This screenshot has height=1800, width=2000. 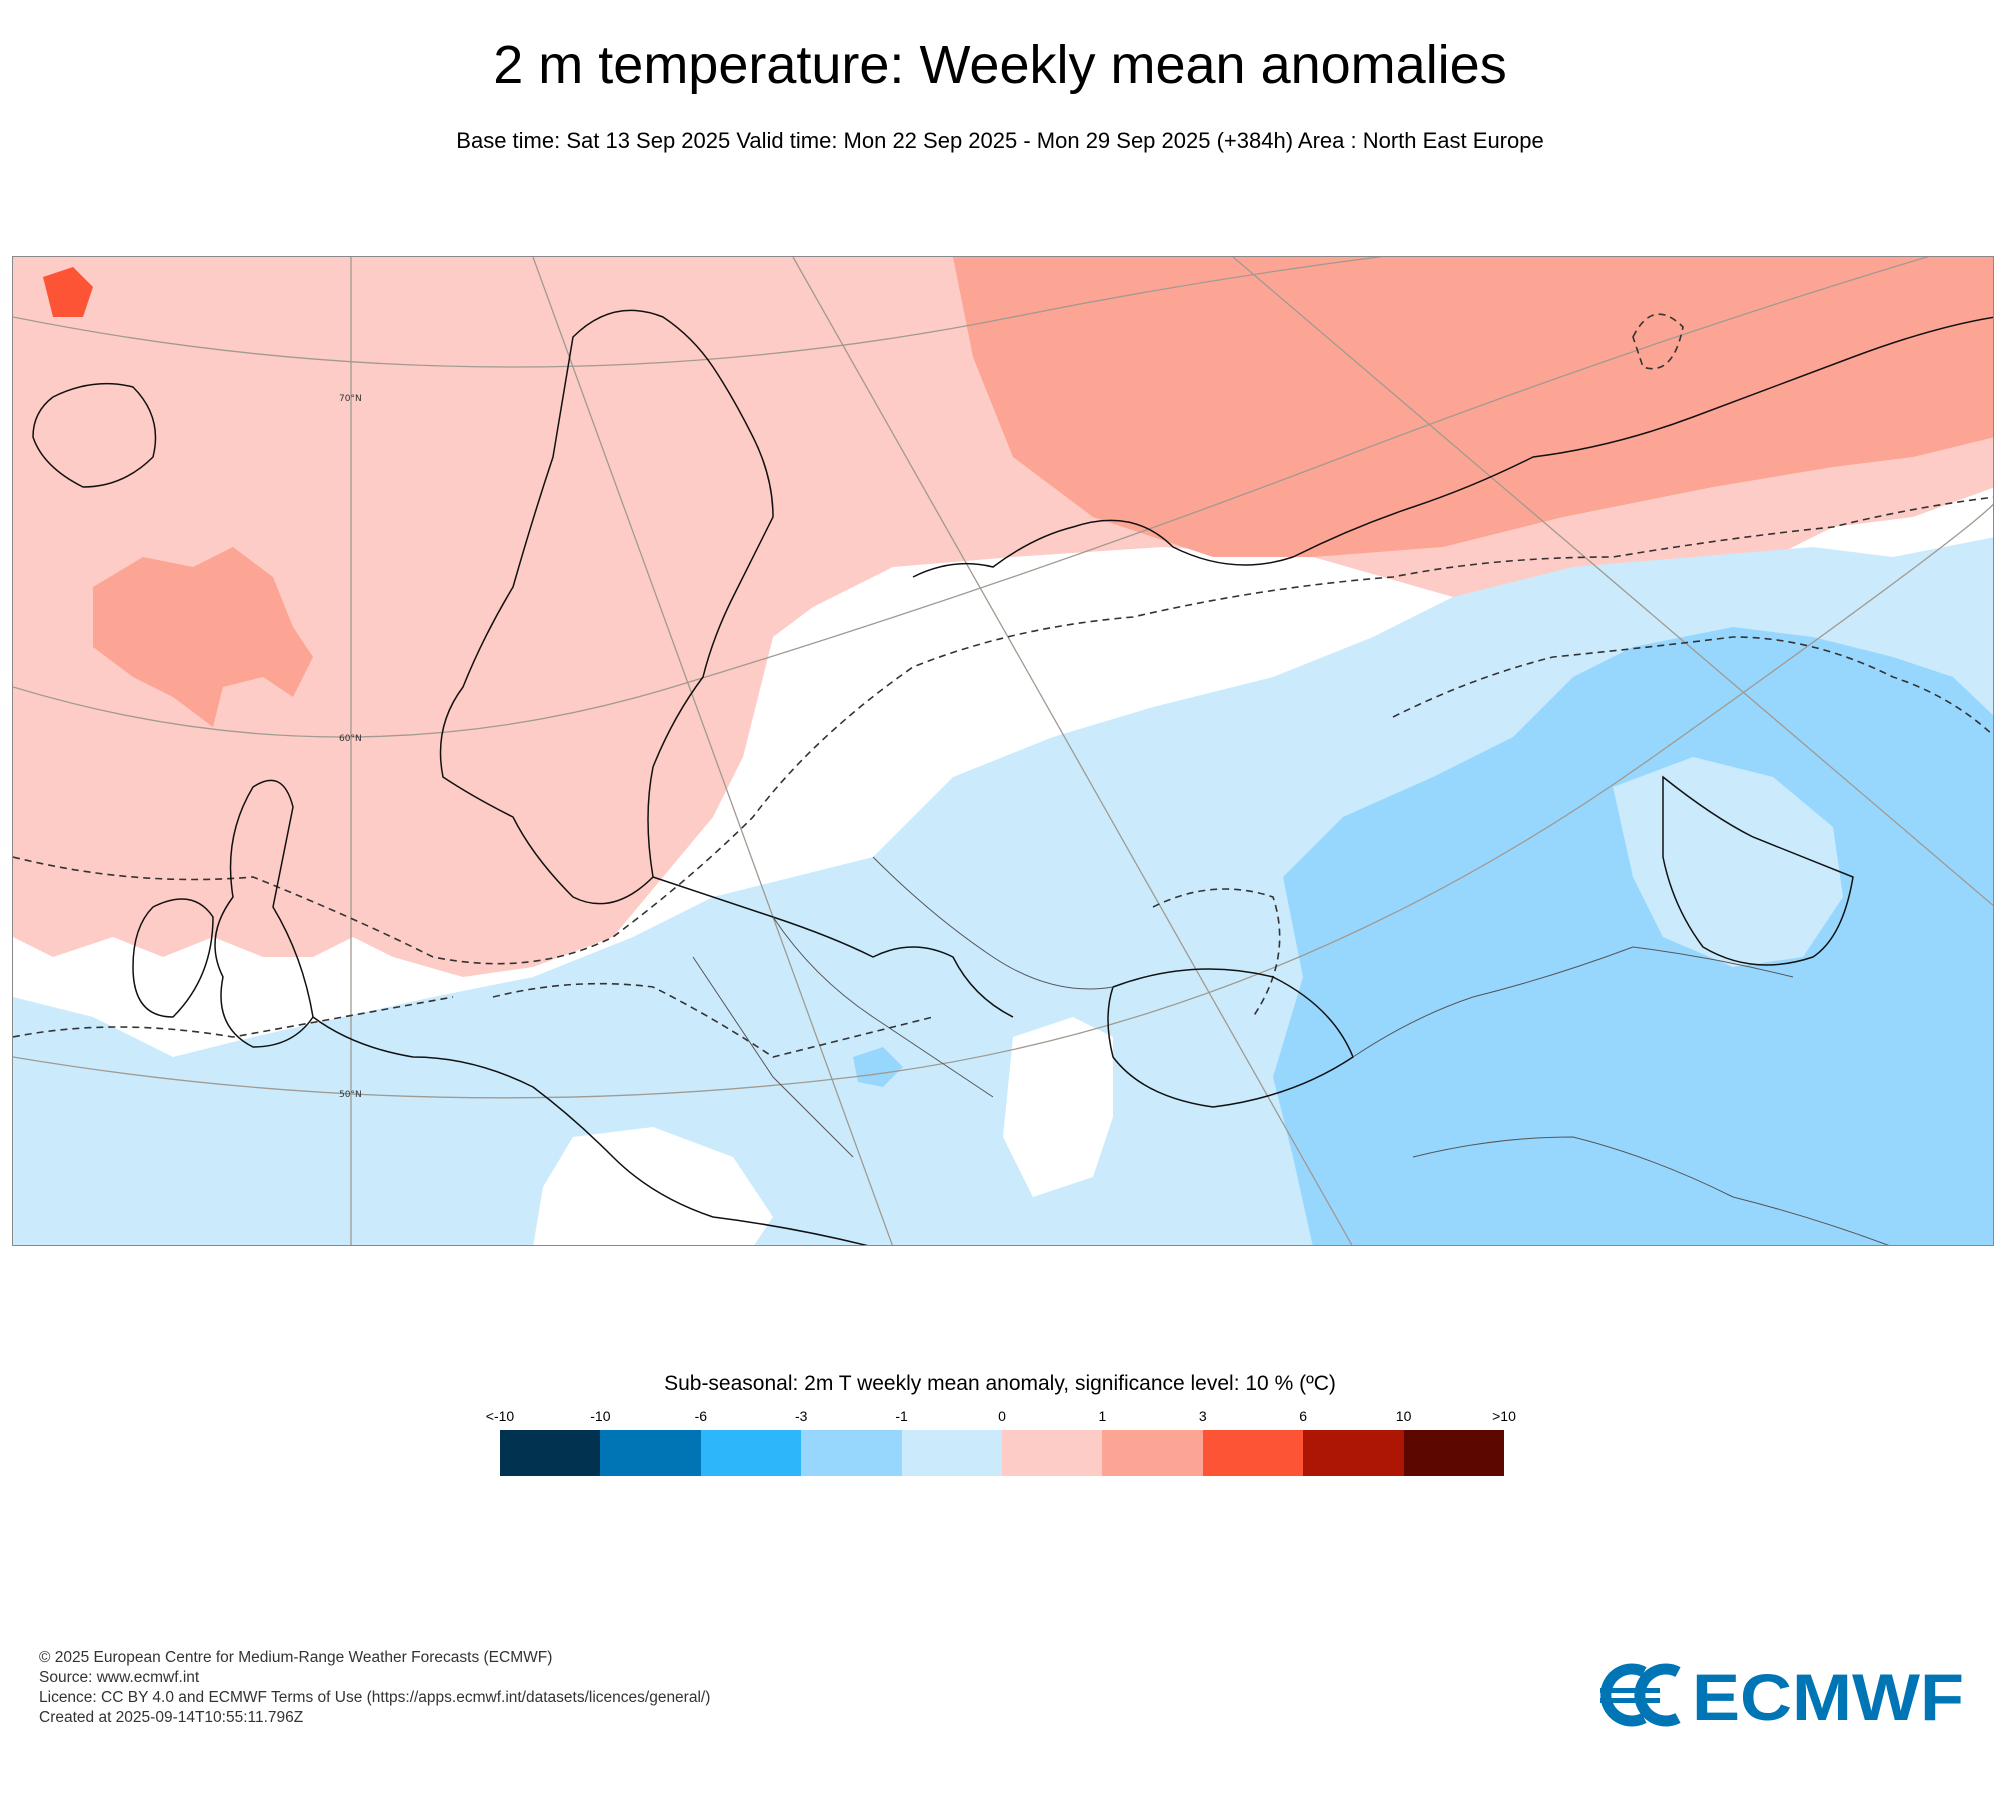 What do you see at coordinates (1504, 1416) in the screenshot?
I see `legend-tick: >10` at bounding box center [1504, 1416].